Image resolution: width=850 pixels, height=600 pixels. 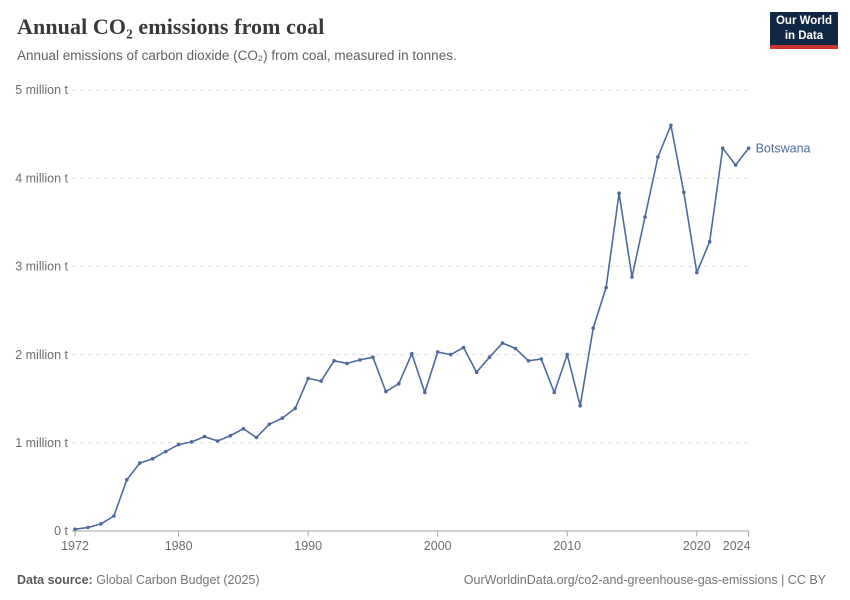 I want to click on footer-source: Data source: Global Carbon Budget (2025), so click(x=138, y=580).